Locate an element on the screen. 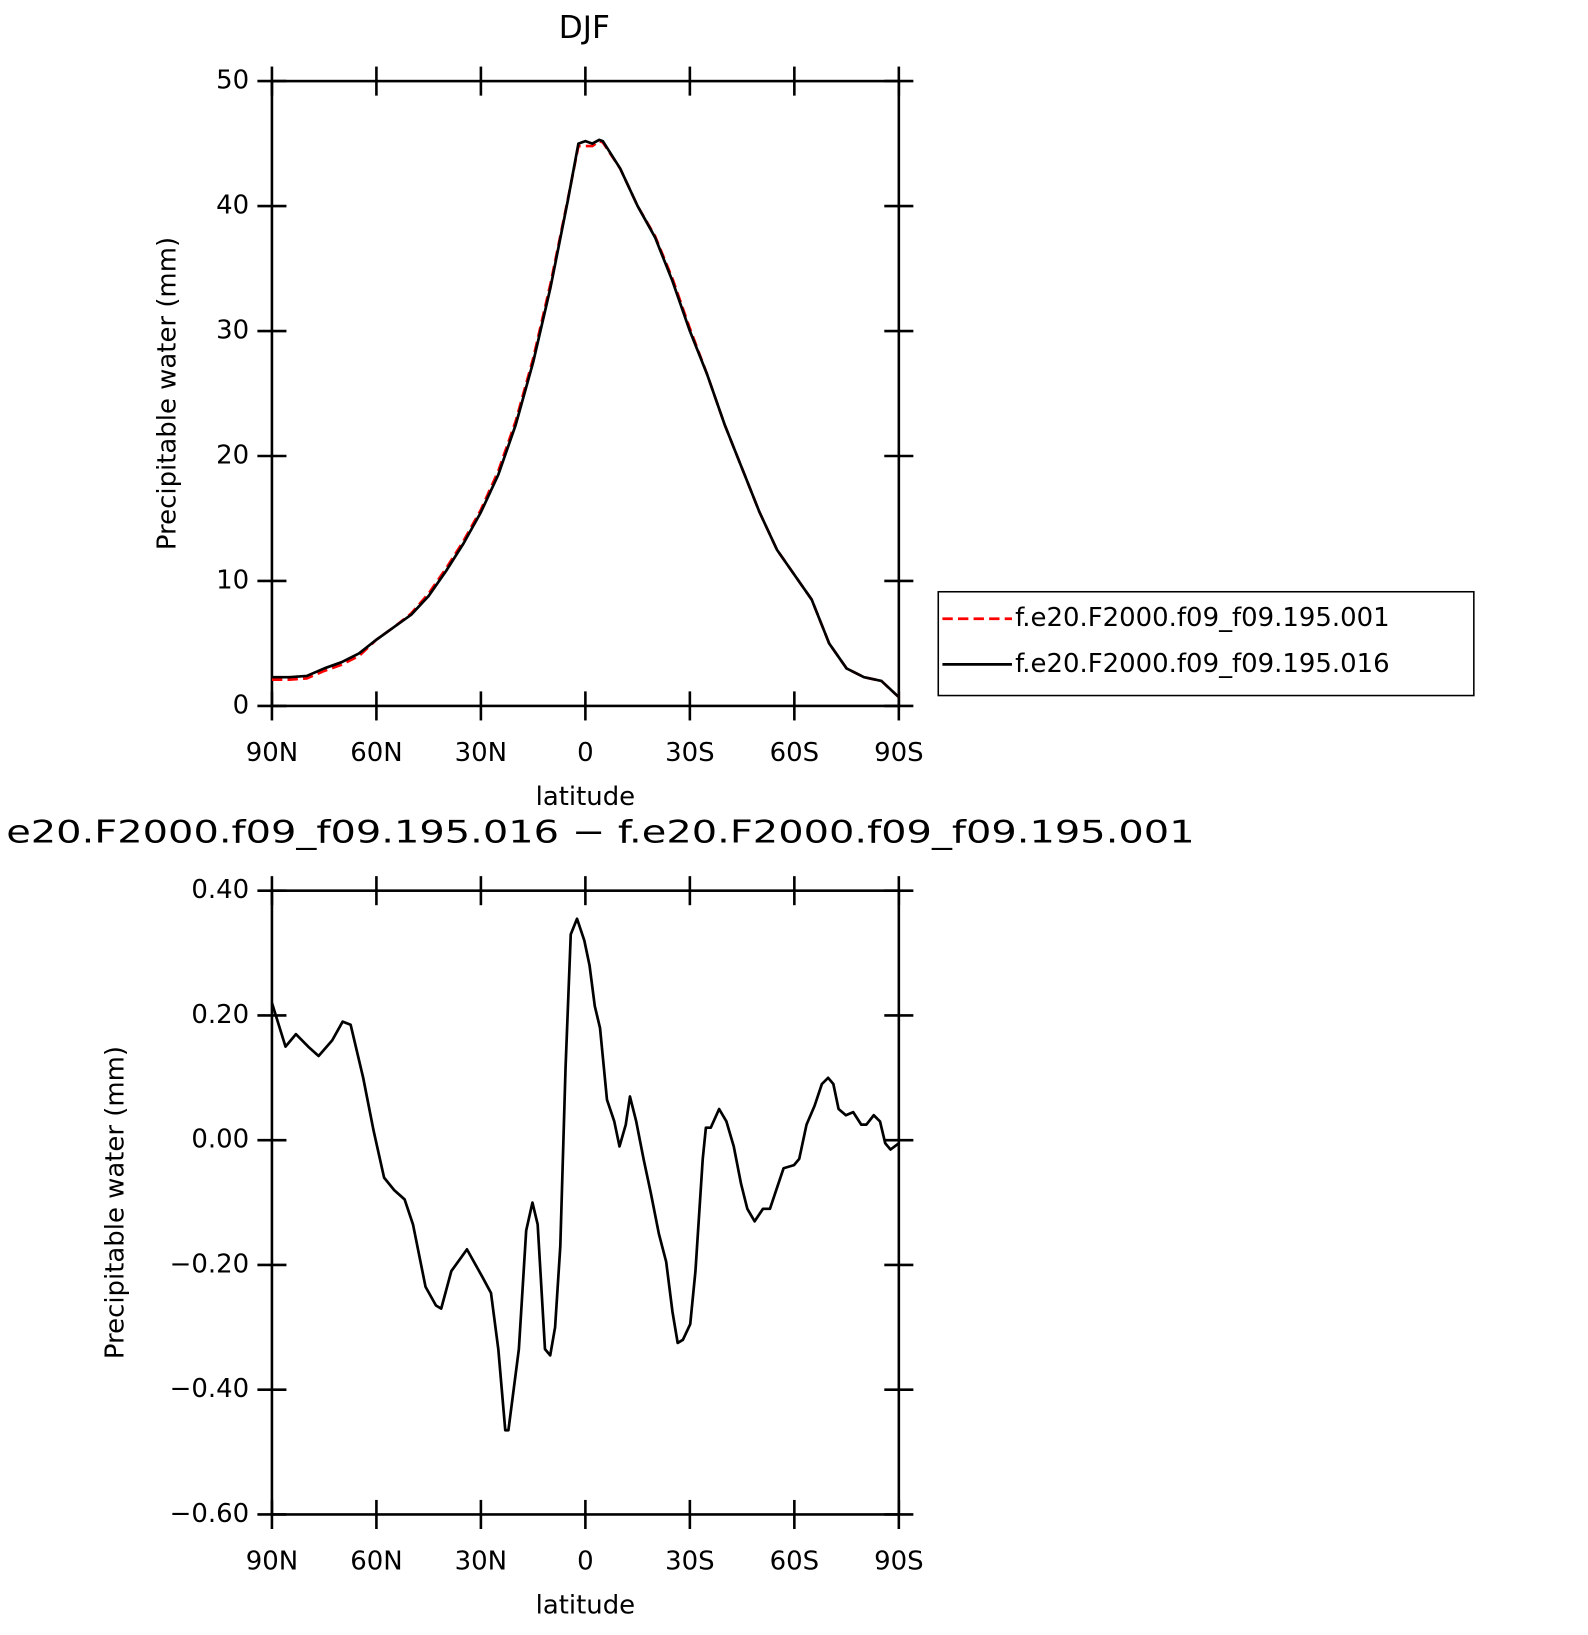 The height and width of the screenshot is (1635, 1588). legend-label: f.e20.F2000.f09_f09.195.001 is located at coordinates (1202, 618).